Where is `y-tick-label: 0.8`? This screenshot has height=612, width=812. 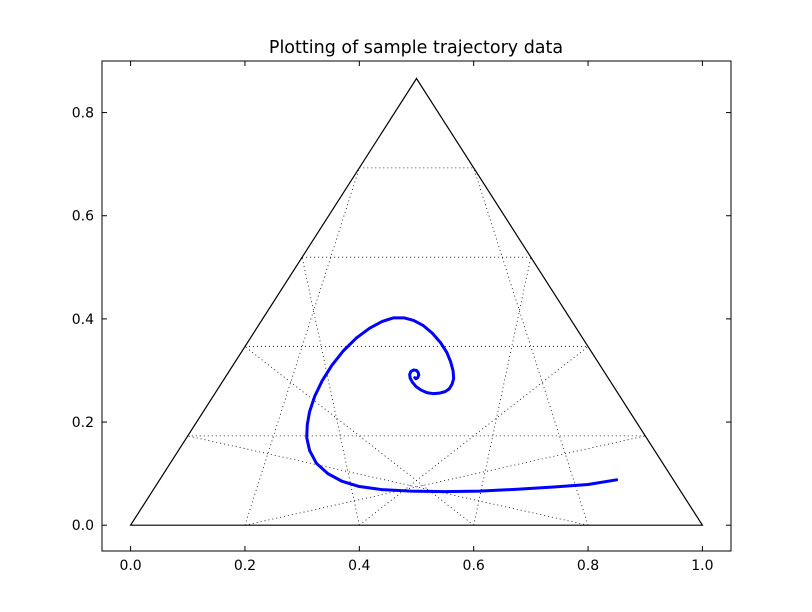
y-tick-label: 0.8 is located at coordinates (83, 114).